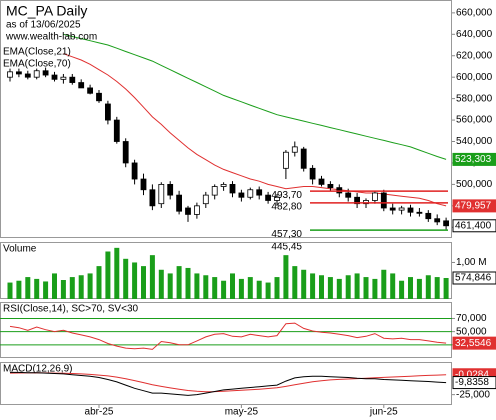 Image resolution: width=496 pixels, height=420 pixels. Describe the element at coordinates (474, 34) in the screenshot. I see `y-tick-label: 640,000` at that location.